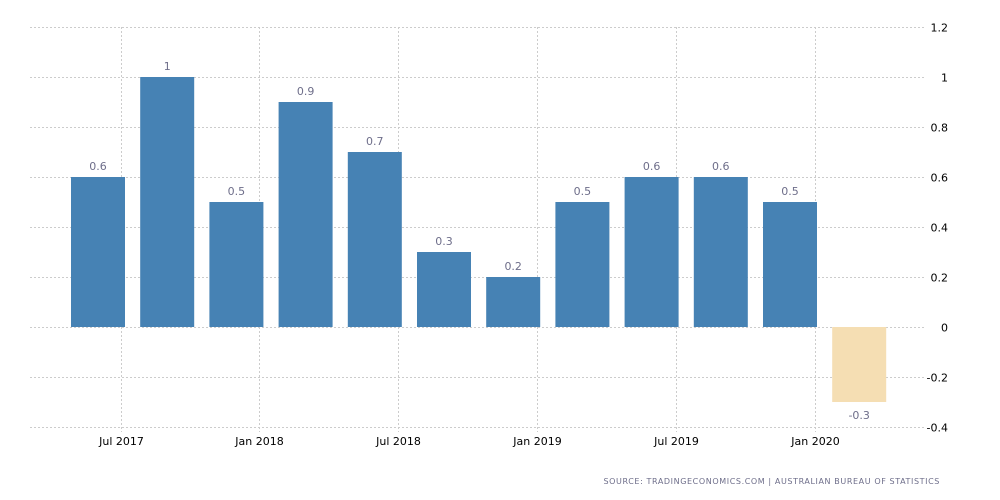  Describe the element at coordinates (306, 91) in the screenshot. I see `data-label: 0.9` at that location.